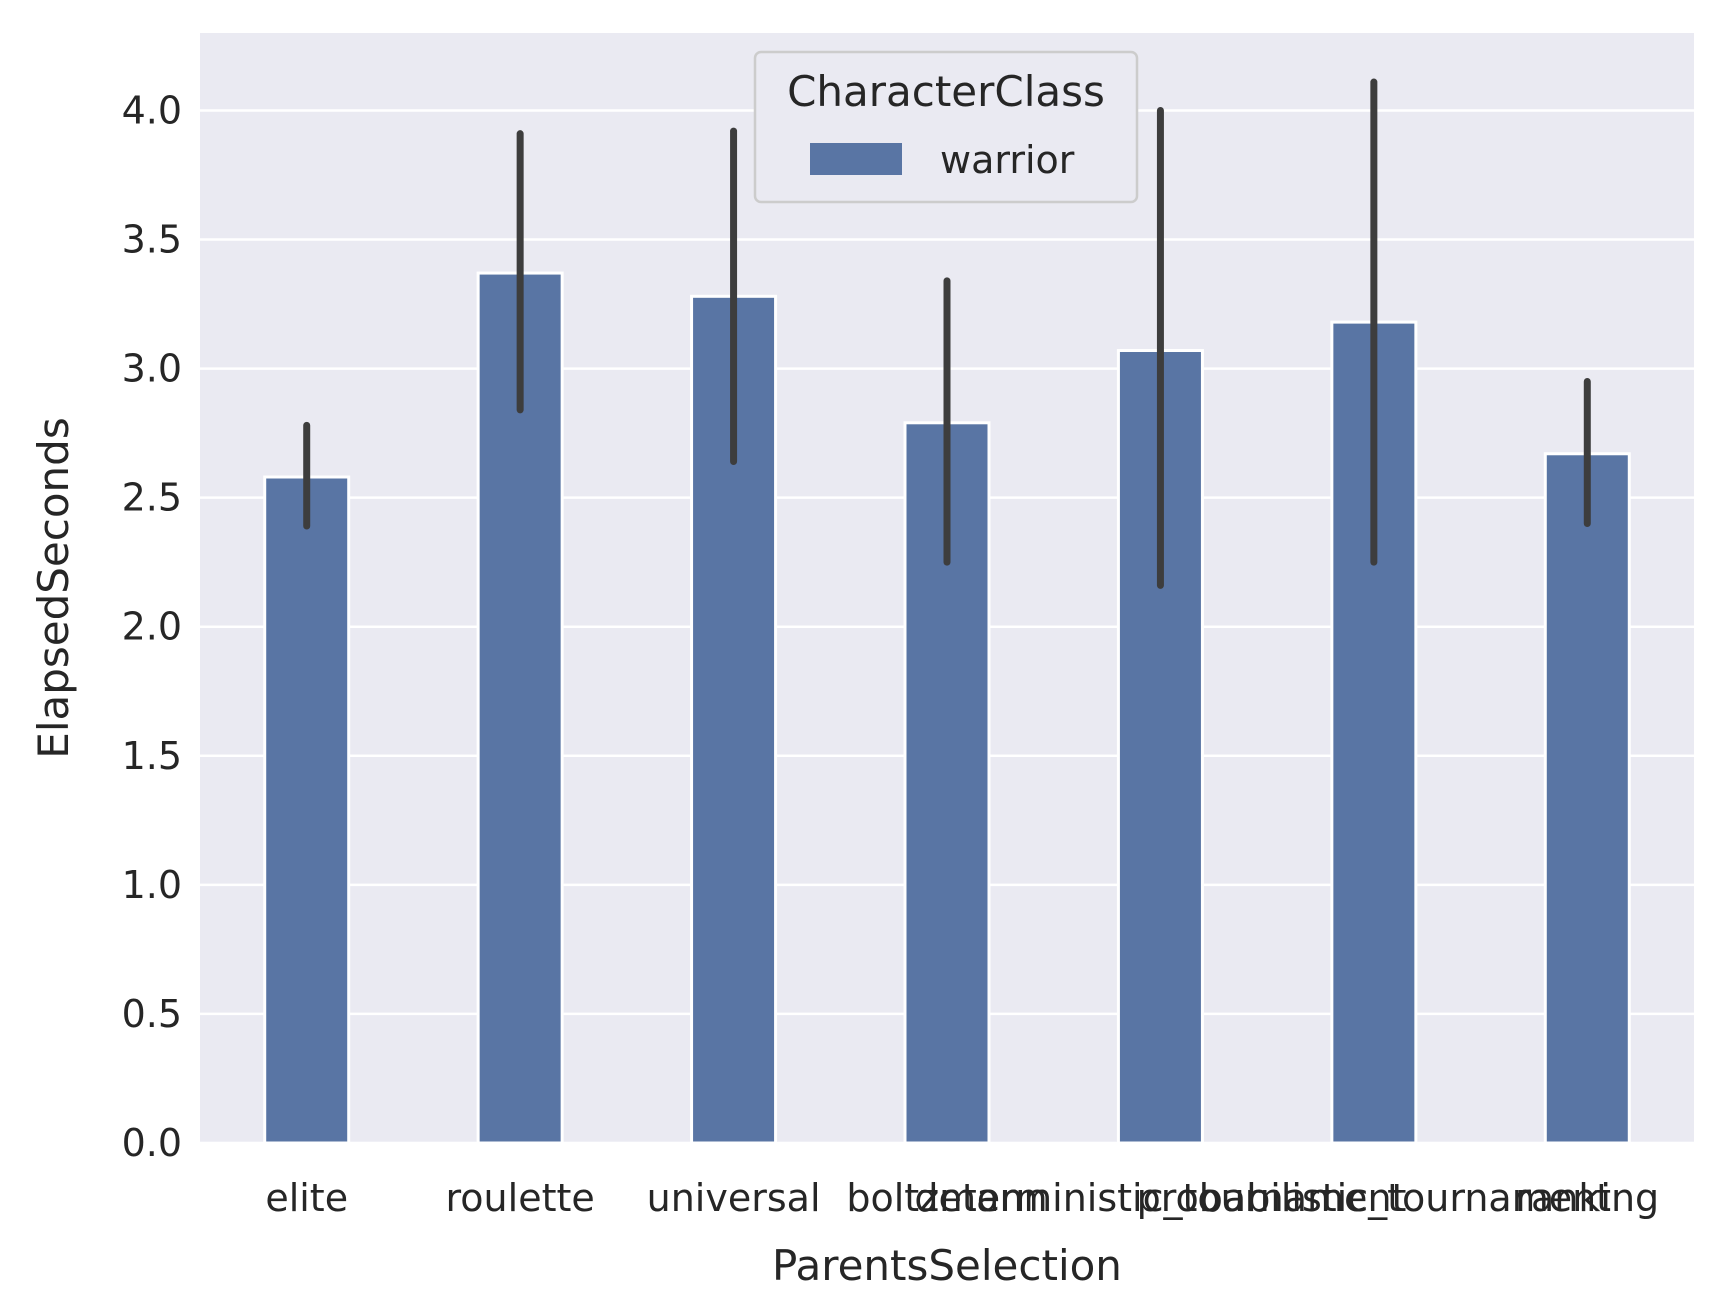 The image size is (1714, 1314). Describe the element at coordinates (307, 810) in the screenshot. I see `bar-elite` at that location.